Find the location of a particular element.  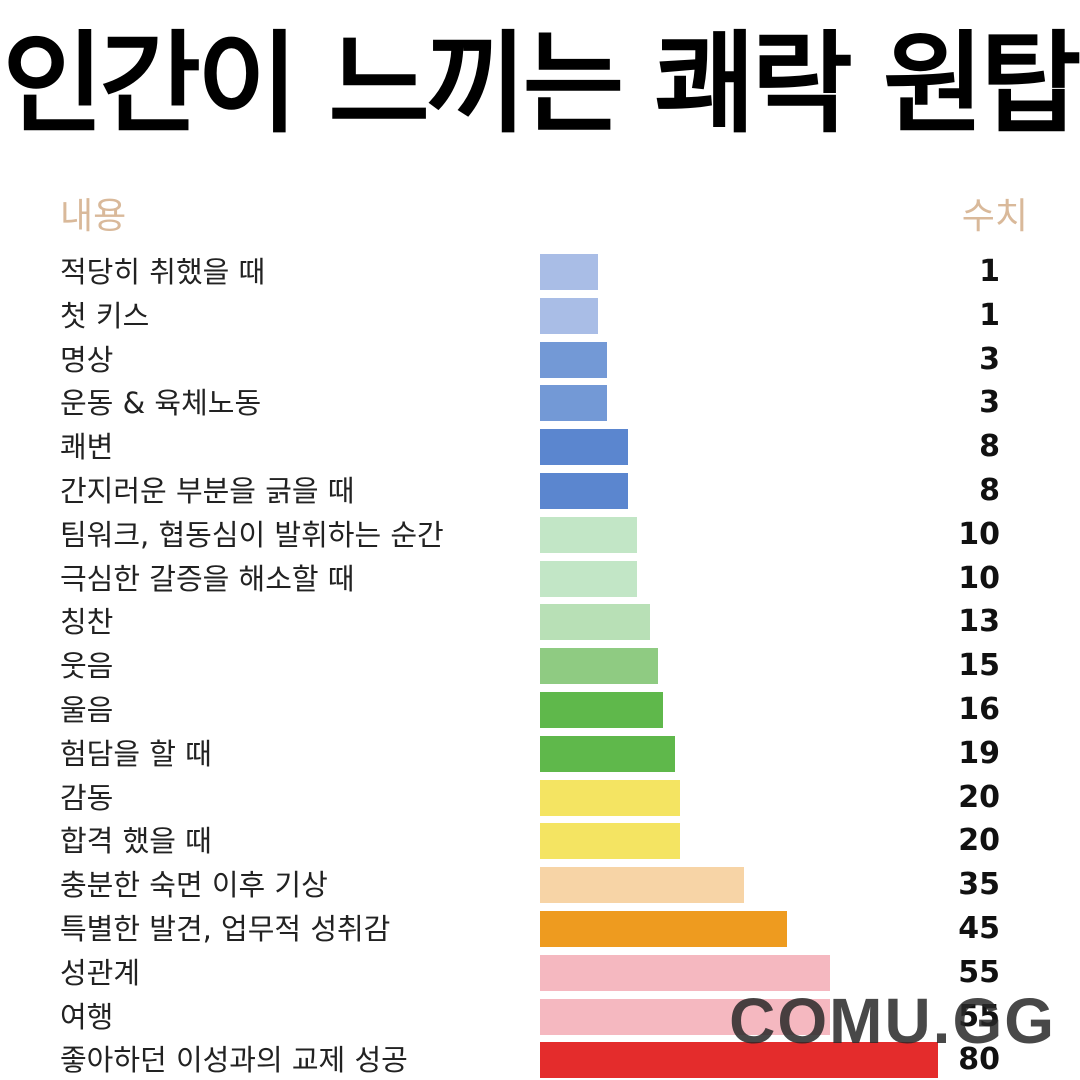

bar-value-label: 16 is located at coordinates (979, 709).